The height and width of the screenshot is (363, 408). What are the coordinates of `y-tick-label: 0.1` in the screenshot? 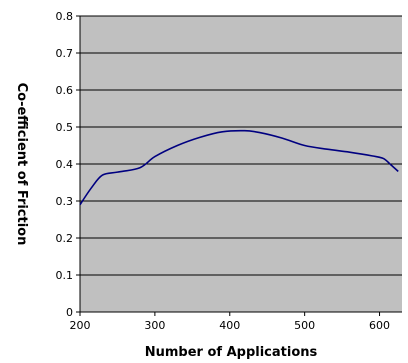 It's located at (65, 275).